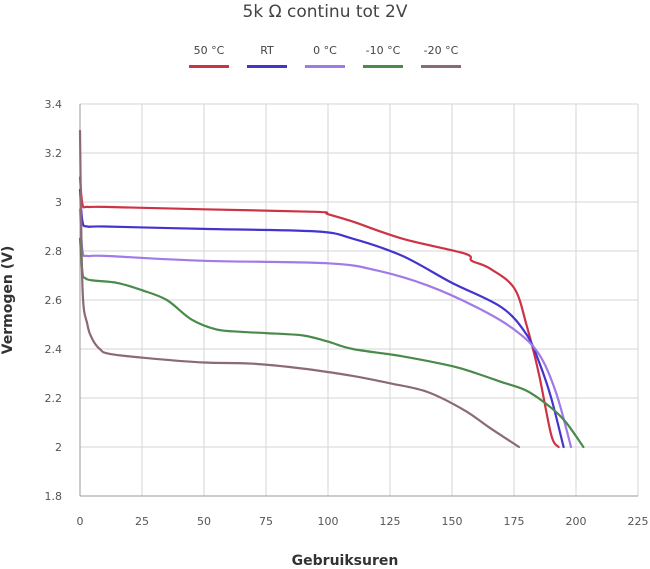 The width and height of the screenshot is (650, 569). What do you see at coordinates (54, 104) in the screenshot?
I see `y-tick-label: 3.4` at bounding box center [54, 104].